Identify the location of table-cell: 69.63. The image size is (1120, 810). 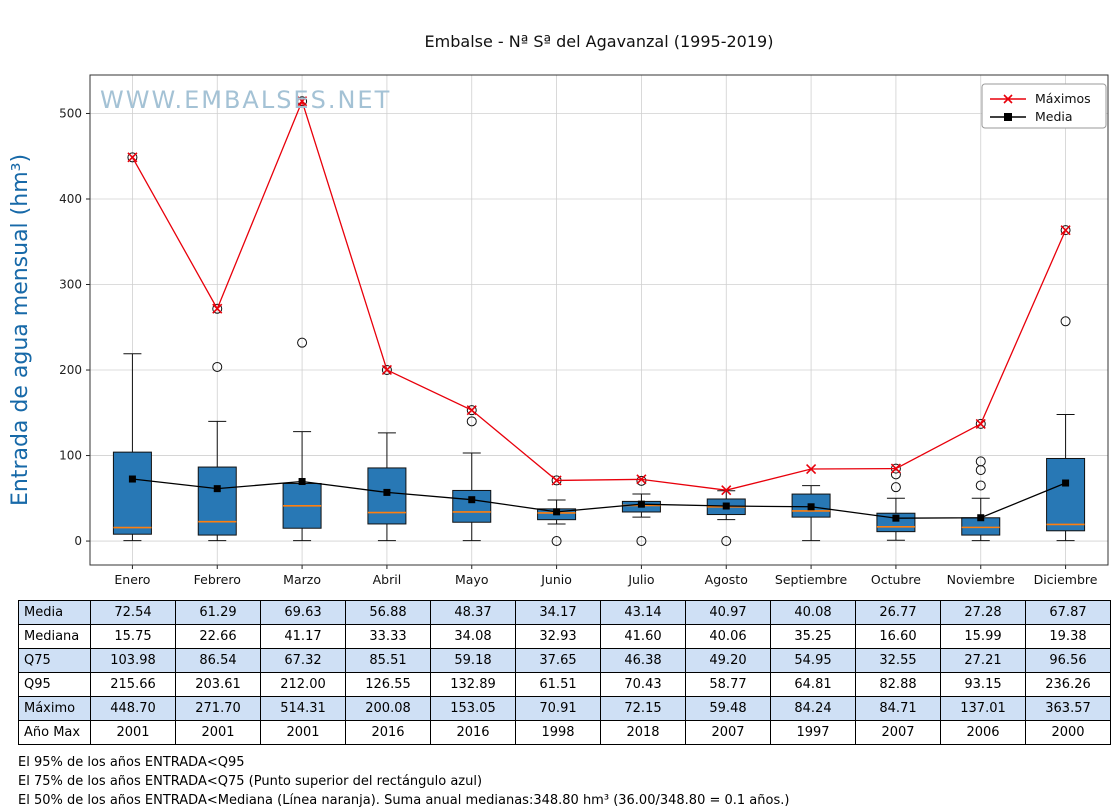
(303, 612).